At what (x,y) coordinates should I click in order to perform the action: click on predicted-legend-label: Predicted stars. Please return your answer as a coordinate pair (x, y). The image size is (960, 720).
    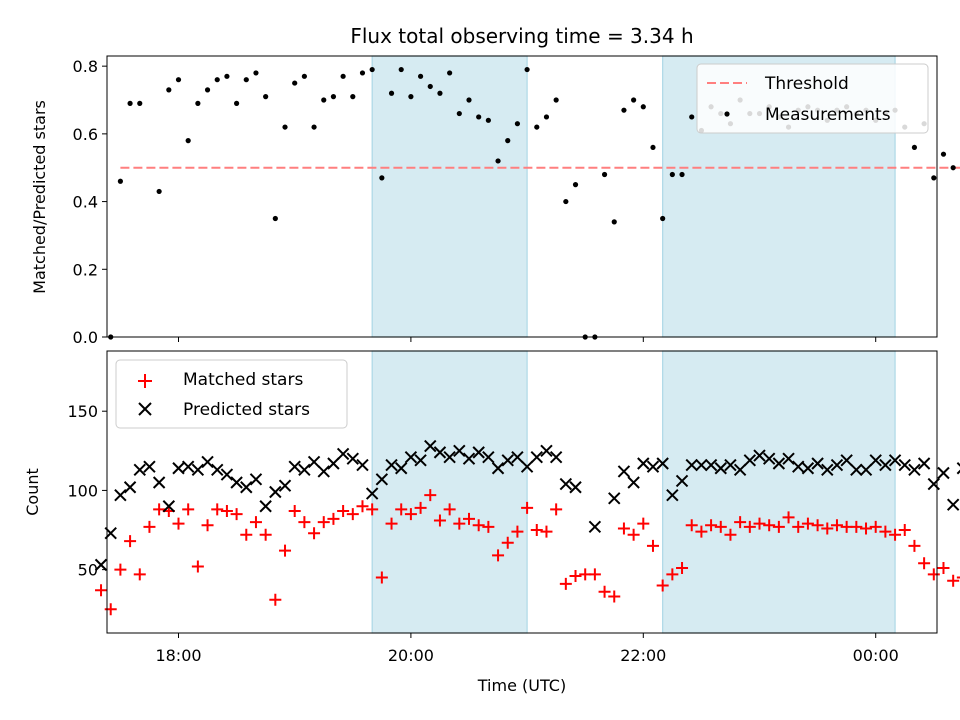
    Looking at the image, I should click on (246, 410).